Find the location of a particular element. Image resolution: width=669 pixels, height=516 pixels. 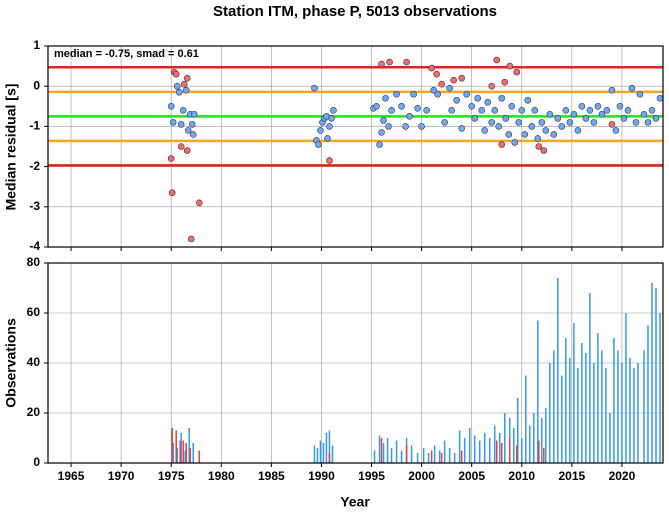

y-tick-label: 40 is located at coordinates (34, 362).